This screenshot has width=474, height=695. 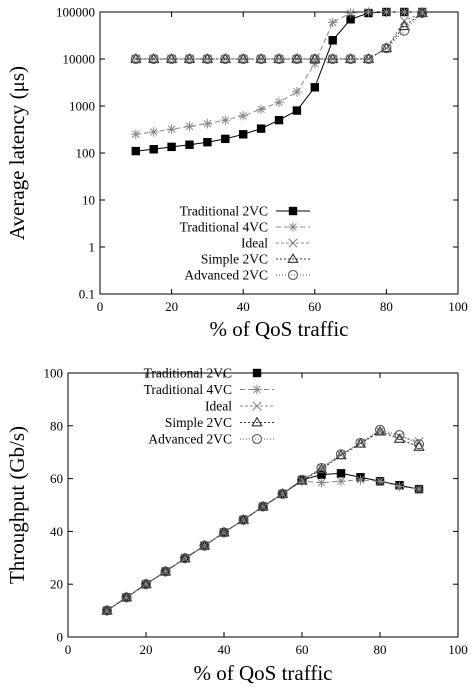 I want to click on y-axis-title: Throughput (Gb/s), so click(x=17, y=505).